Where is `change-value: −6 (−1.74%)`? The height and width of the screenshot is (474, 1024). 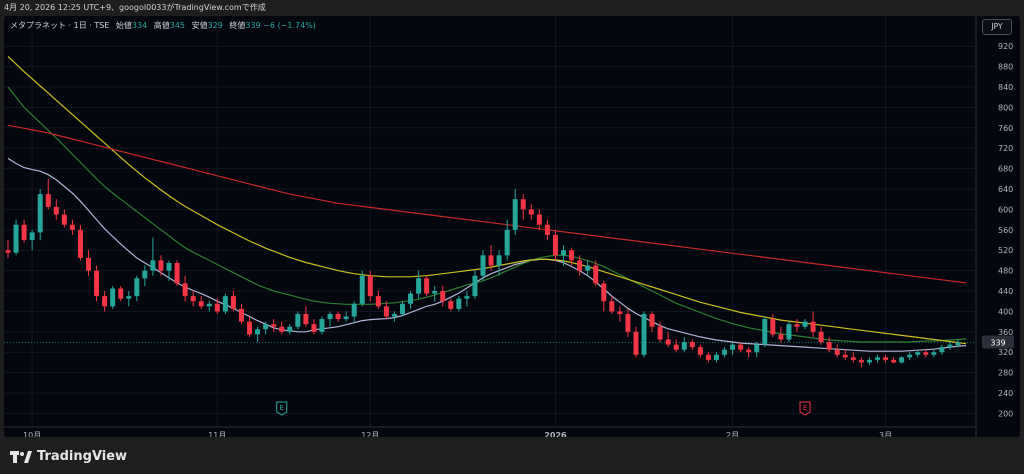 change-value: −6 (−1.74%) is located at coordinates (289, 25).